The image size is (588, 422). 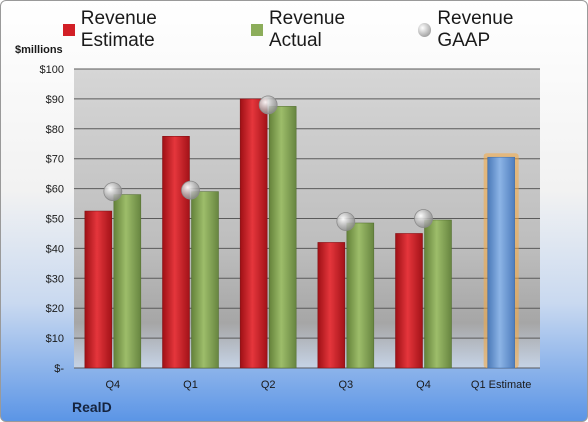 What do you see at coordinates (39, 50) in the screenshot?
I see `unit-label: $millions` at bounding box center [39, 50].